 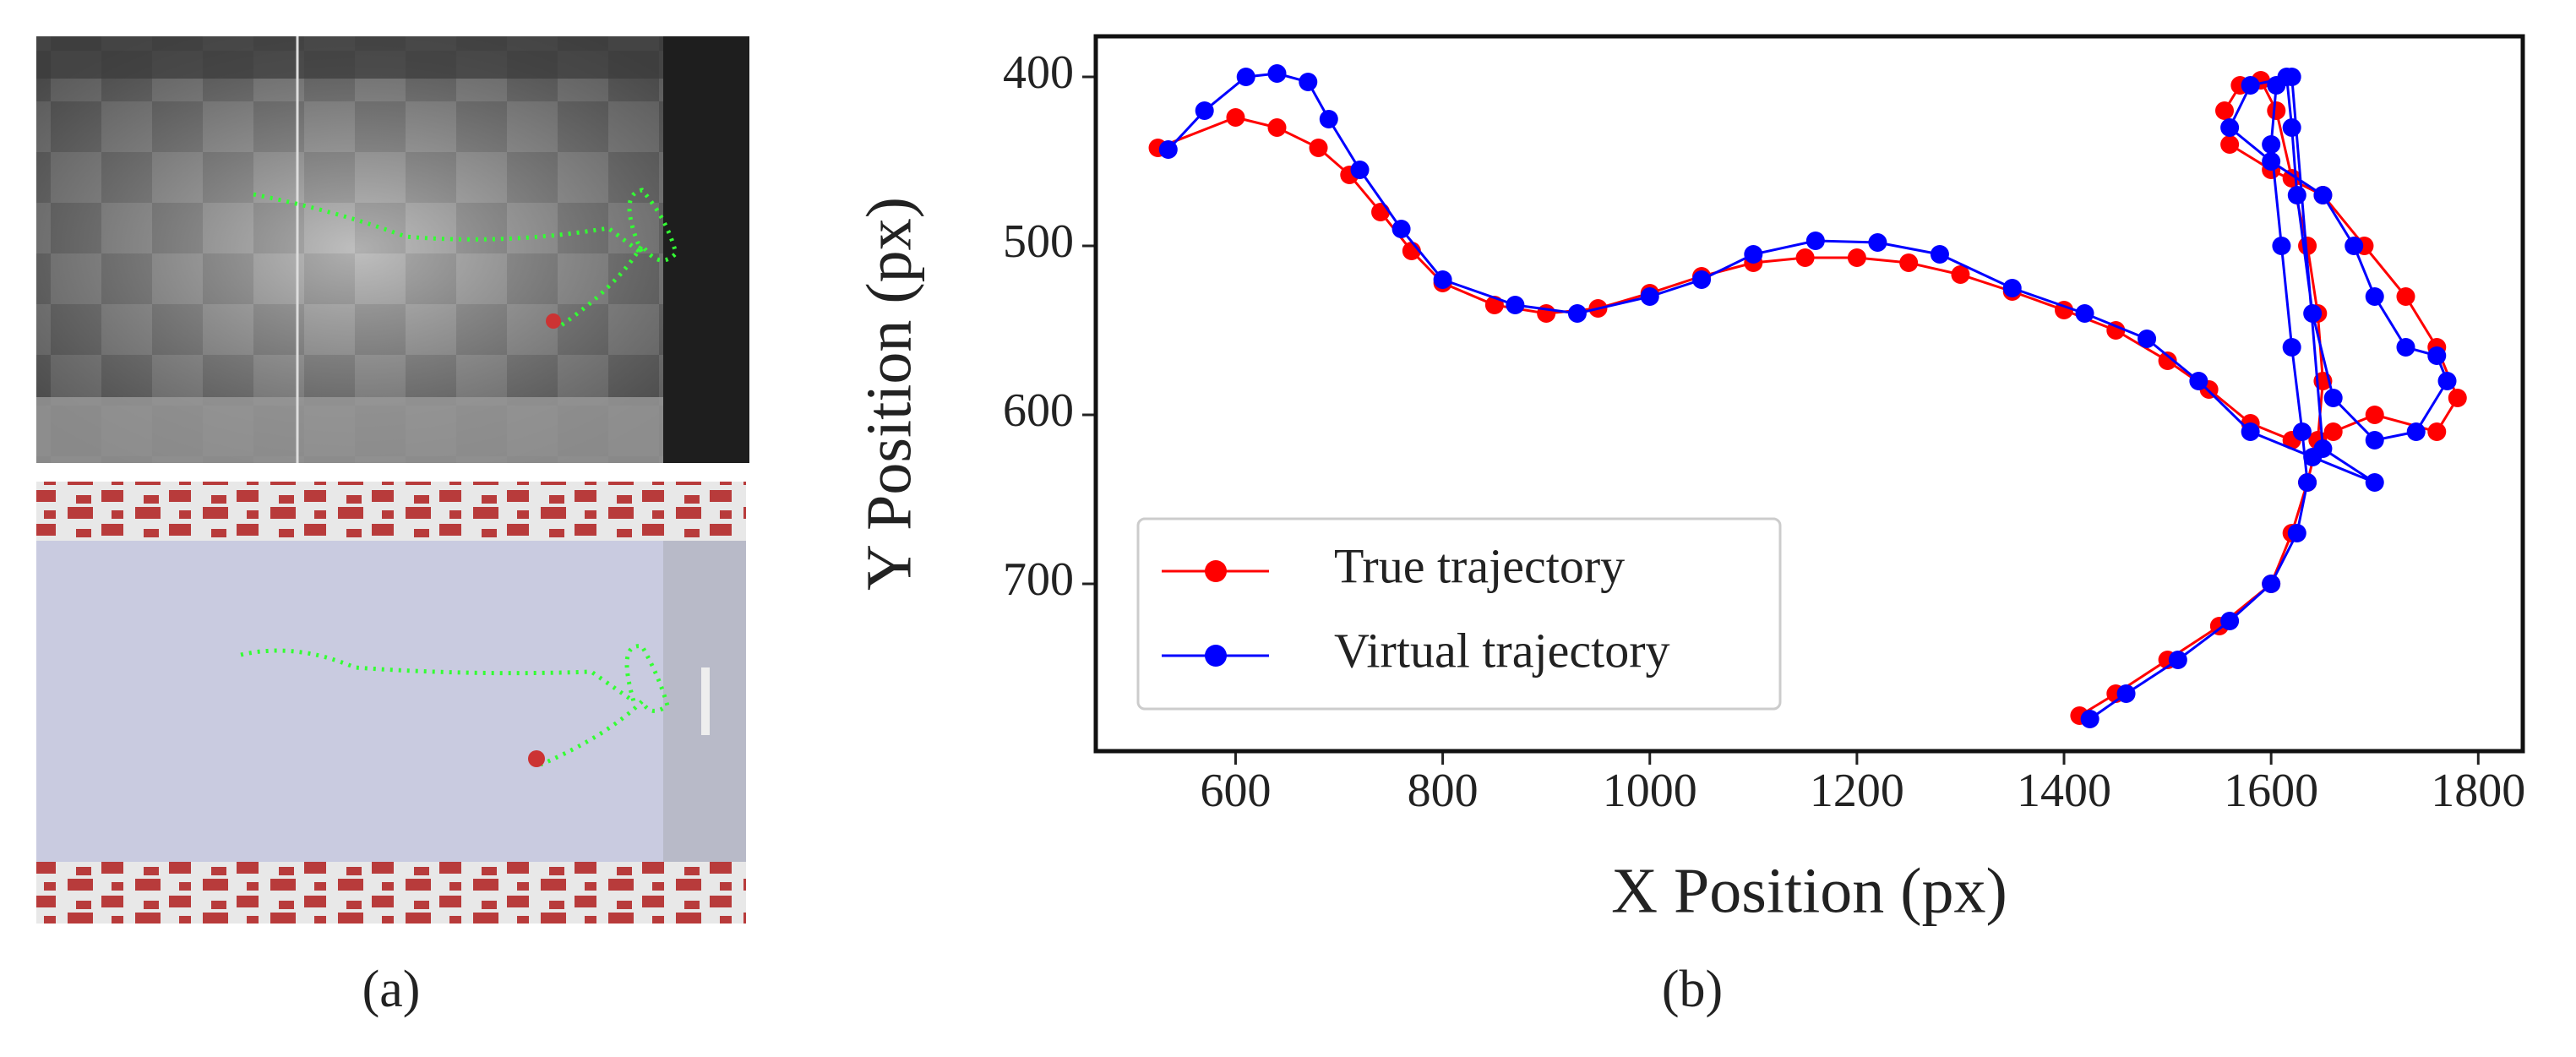 I want to click on caption: (b), so click(x=1692, y=989).